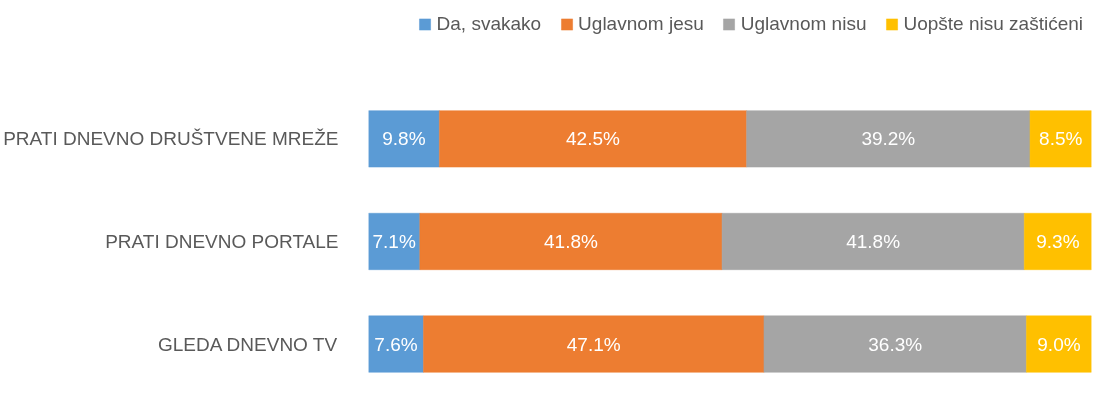  I want to click on y-tick-label: PRATI DNEVNO PORTALE, so click(222, 241).